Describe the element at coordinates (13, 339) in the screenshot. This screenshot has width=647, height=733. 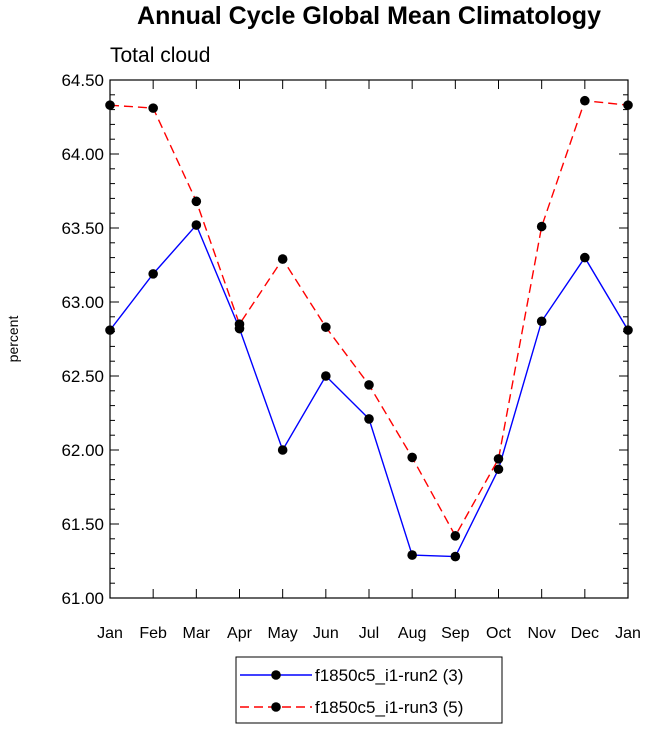
I see `y-axis-title: percent` at that location.